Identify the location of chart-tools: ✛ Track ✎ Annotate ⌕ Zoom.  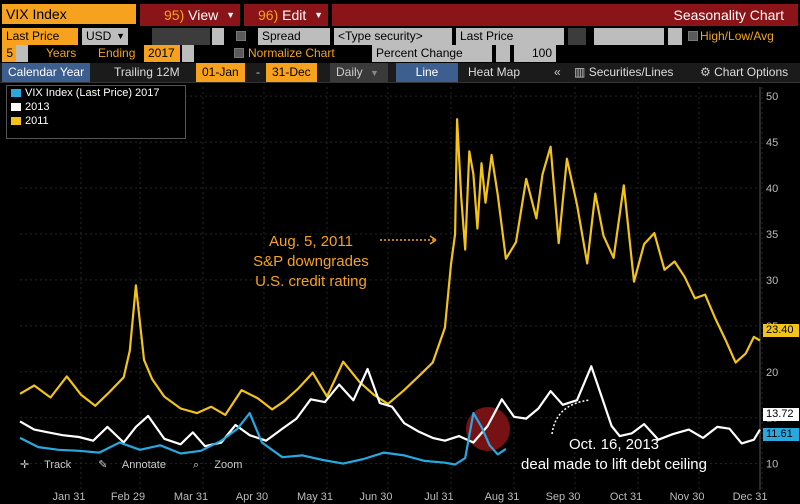
(143, 465).